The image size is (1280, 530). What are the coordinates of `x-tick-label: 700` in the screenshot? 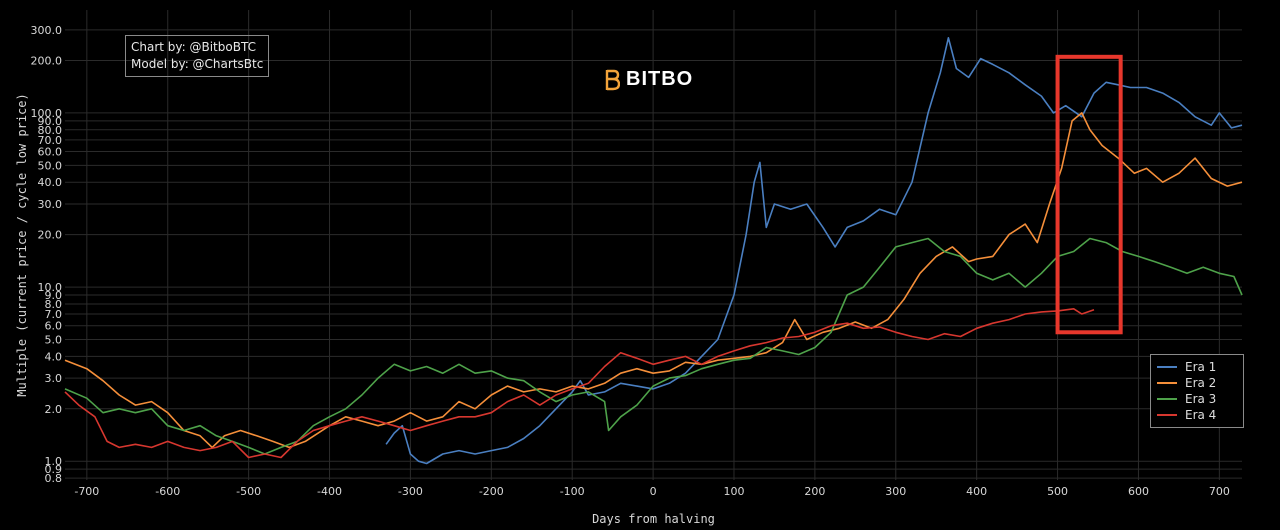 It's located at (1219, 491).